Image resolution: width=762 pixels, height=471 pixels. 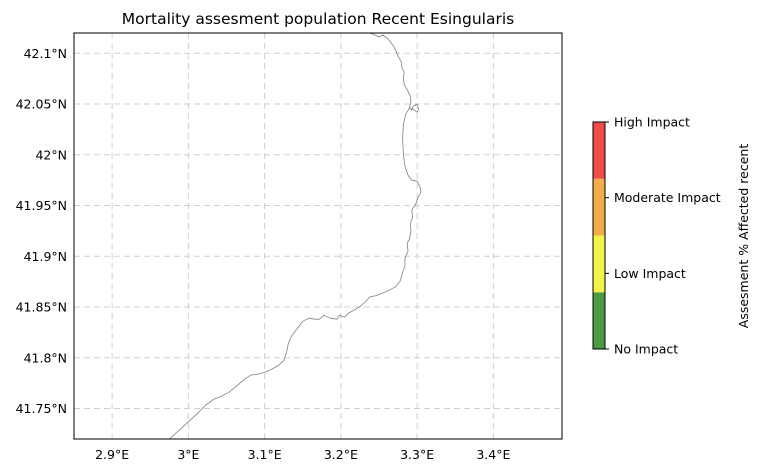 I want to click on x-tick-label: 3.4°E, so click(x=493, y=454).